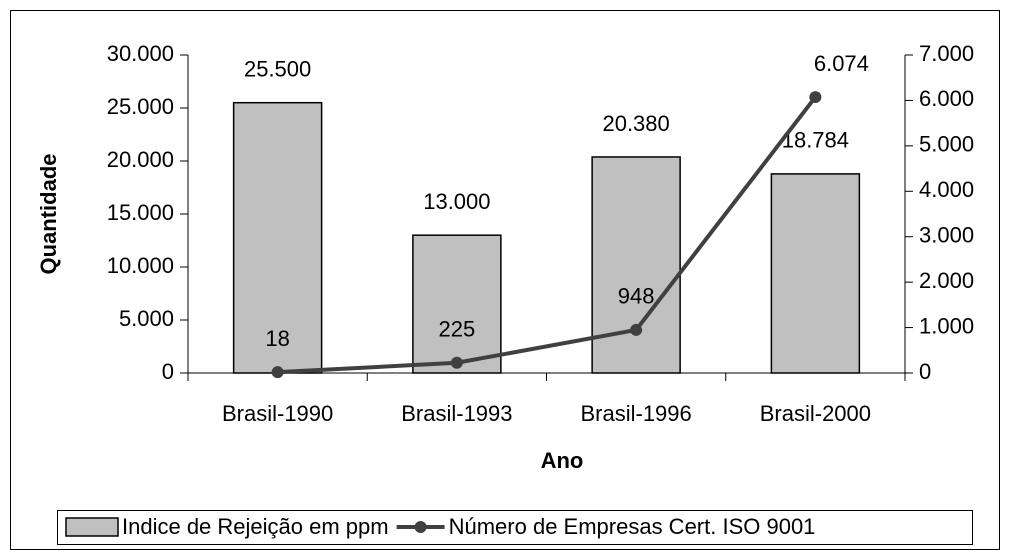 The image size is (1010, 550). I want to click on x-tick-label: Brasil-2000, so click(815, 413).